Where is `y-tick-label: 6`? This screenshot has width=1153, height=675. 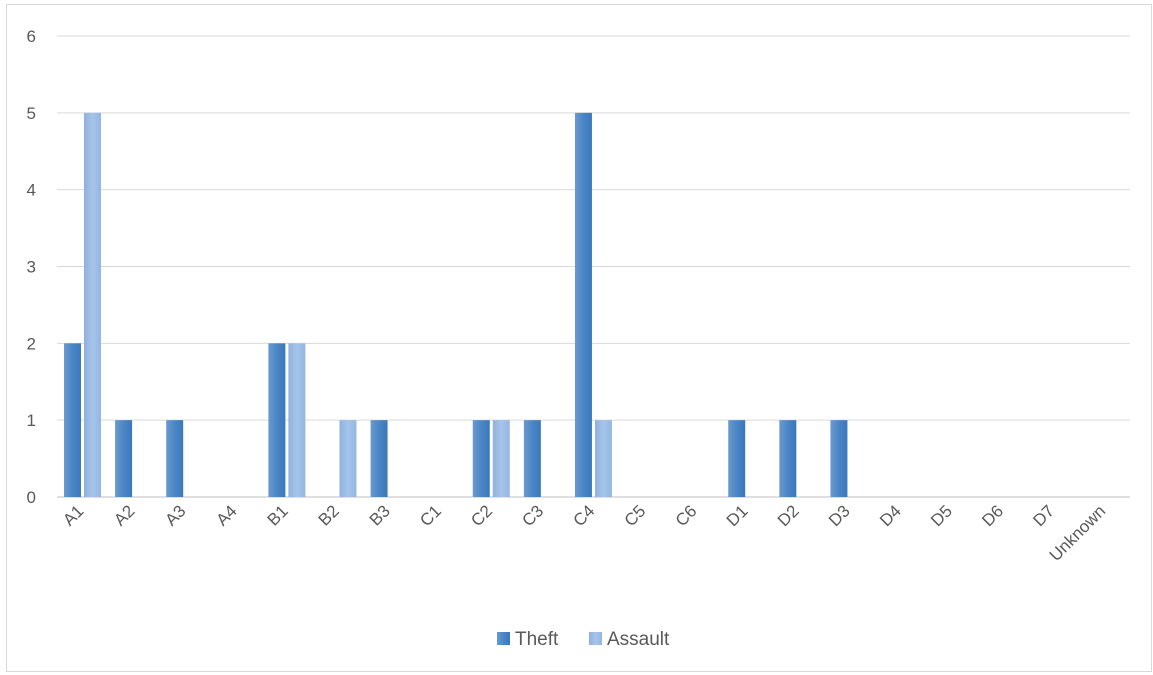 y-tick-label: 6 is located at coordinates (31, 36).